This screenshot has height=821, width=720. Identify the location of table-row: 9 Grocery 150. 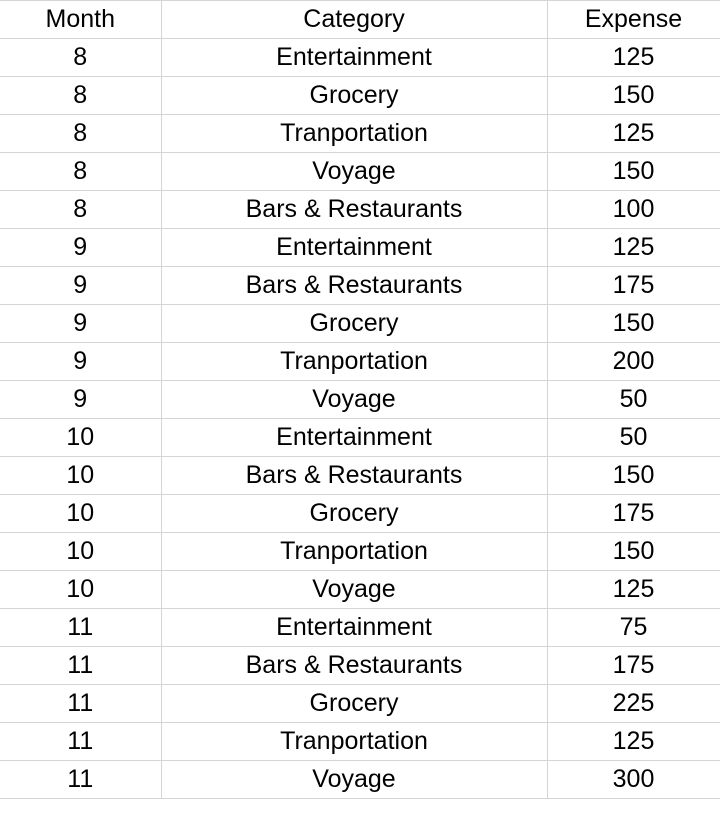
(360, 323).